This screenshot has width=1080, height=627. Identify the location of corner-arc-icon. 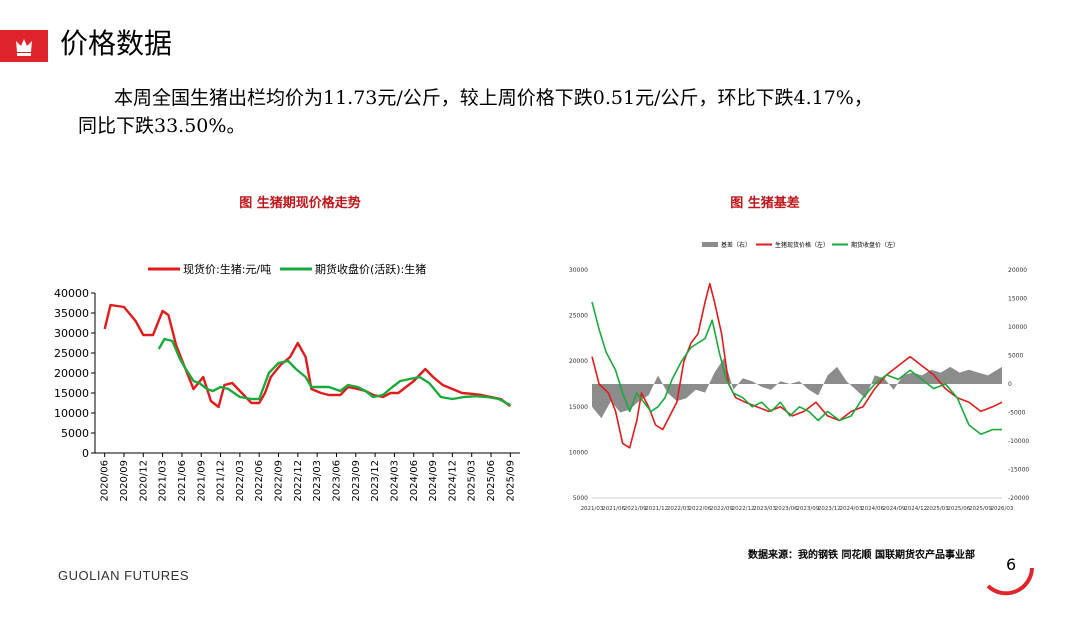
(1010, 581).